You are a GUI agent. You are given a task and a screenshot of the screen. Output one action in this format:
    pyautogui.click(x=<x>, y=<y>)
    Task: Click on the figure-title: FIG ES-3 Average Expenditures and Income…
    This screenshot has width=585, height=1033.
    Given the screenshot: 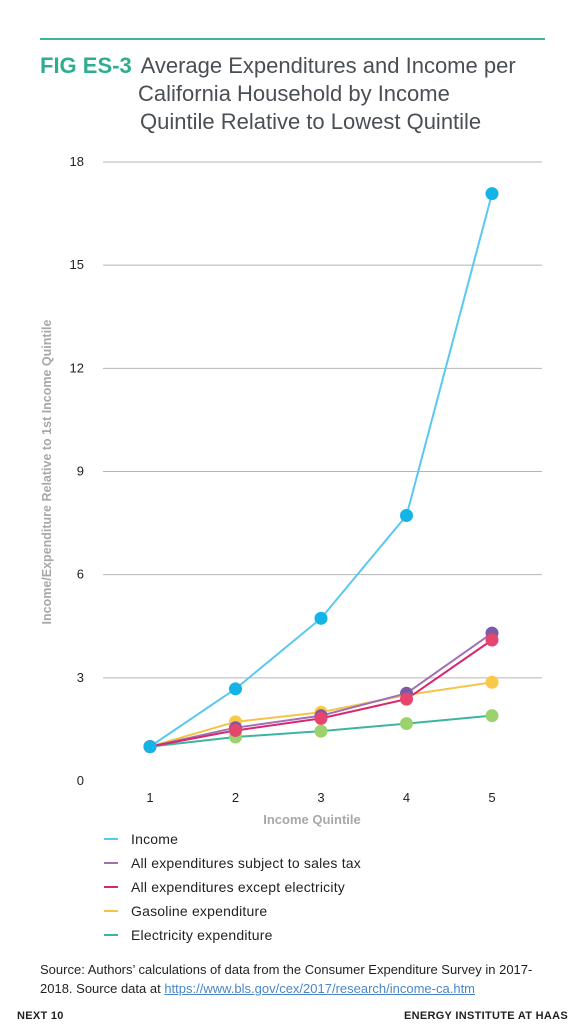 What is the action you would take?
    pyautogui.click(x=300, y=94)
    